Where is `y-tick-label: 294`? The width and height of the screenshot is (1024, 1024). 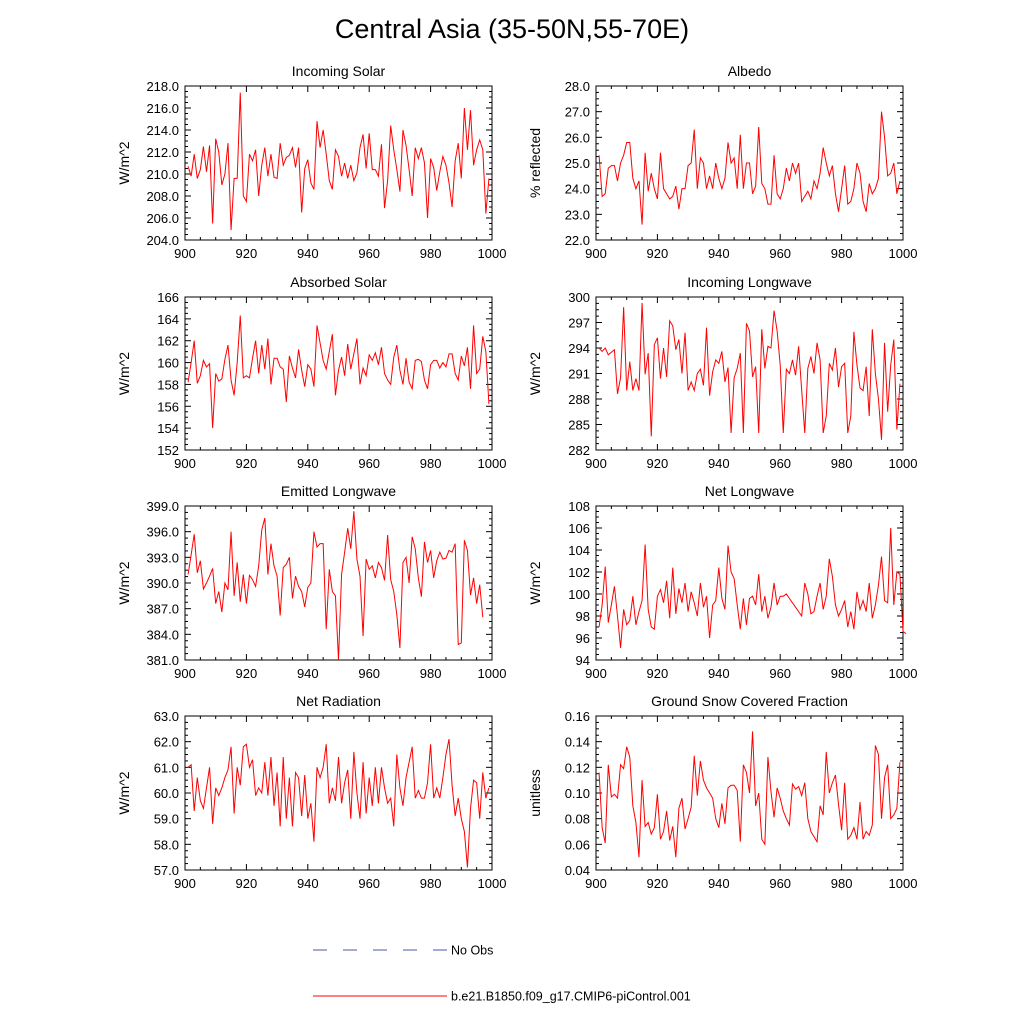
y-tick-label: 294 is located at coordinates (579, 348).